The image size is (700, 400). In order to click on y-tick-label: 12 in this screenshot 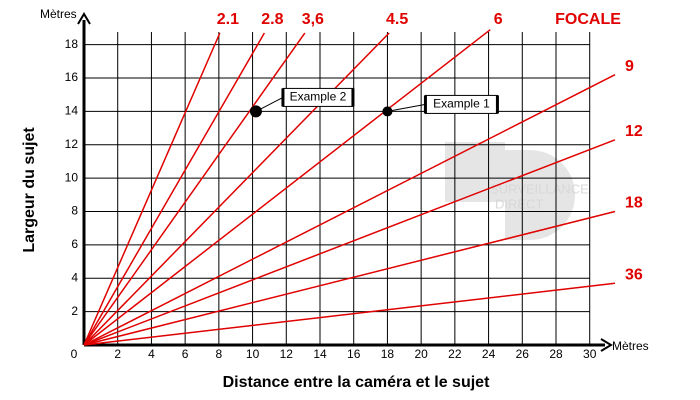, I will do `click(72, 144)`.